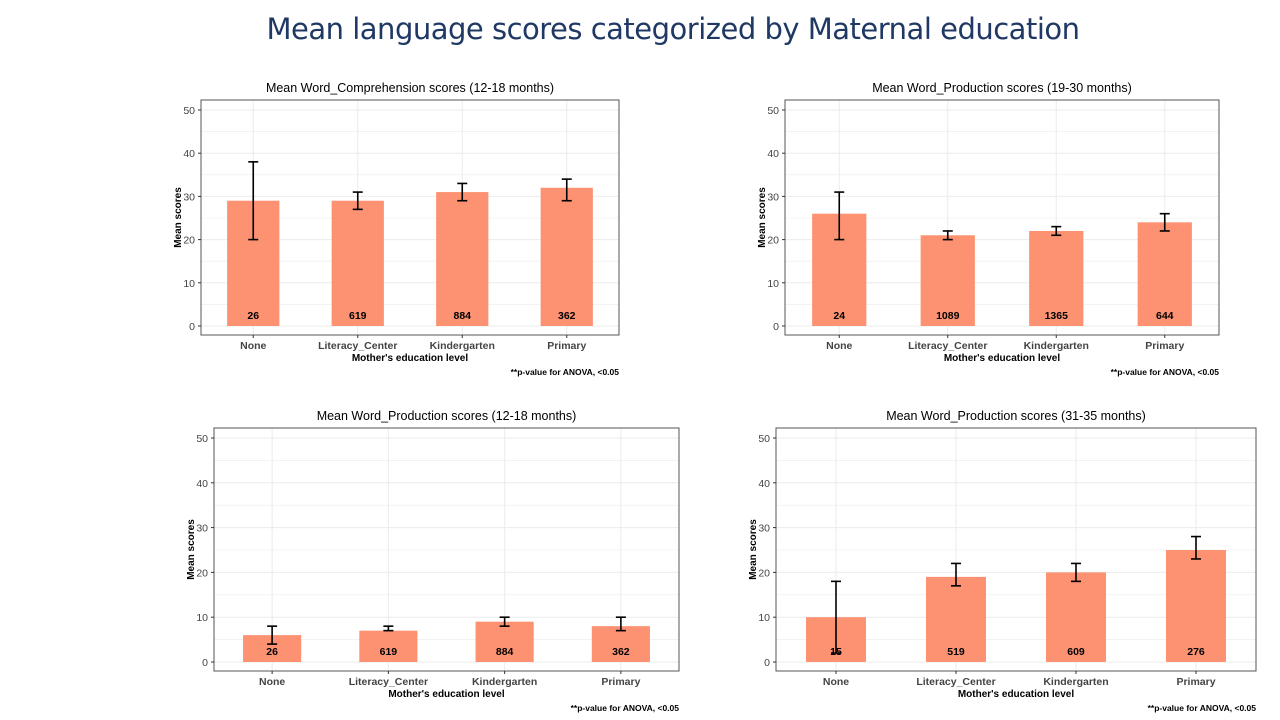  Describe the element at coordinates (1057, 316) in the screenshot. I see `bar-count-label: 1365` at that location.